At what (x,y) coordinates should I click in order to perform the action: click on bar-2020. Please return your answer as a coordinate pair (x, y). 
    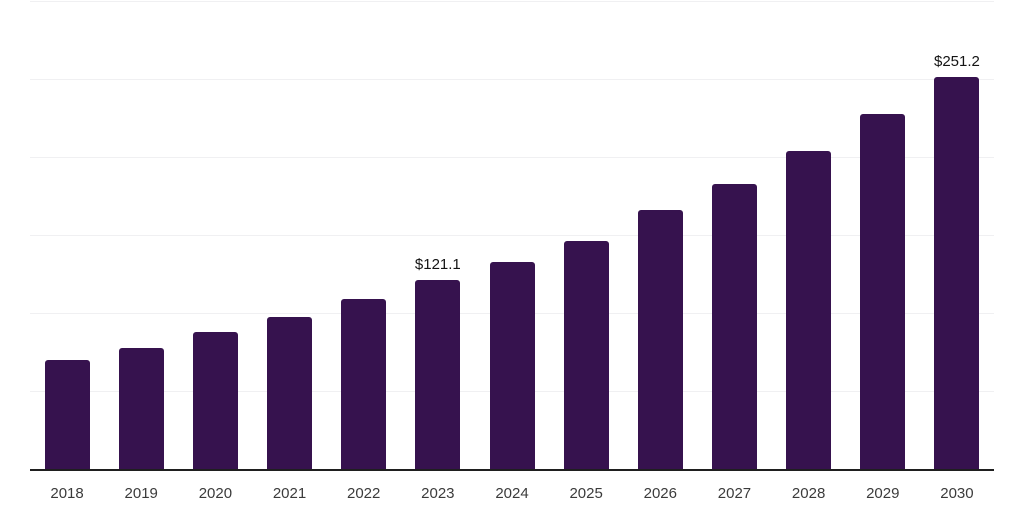
    Looking at the image, I should click on (215, 401).